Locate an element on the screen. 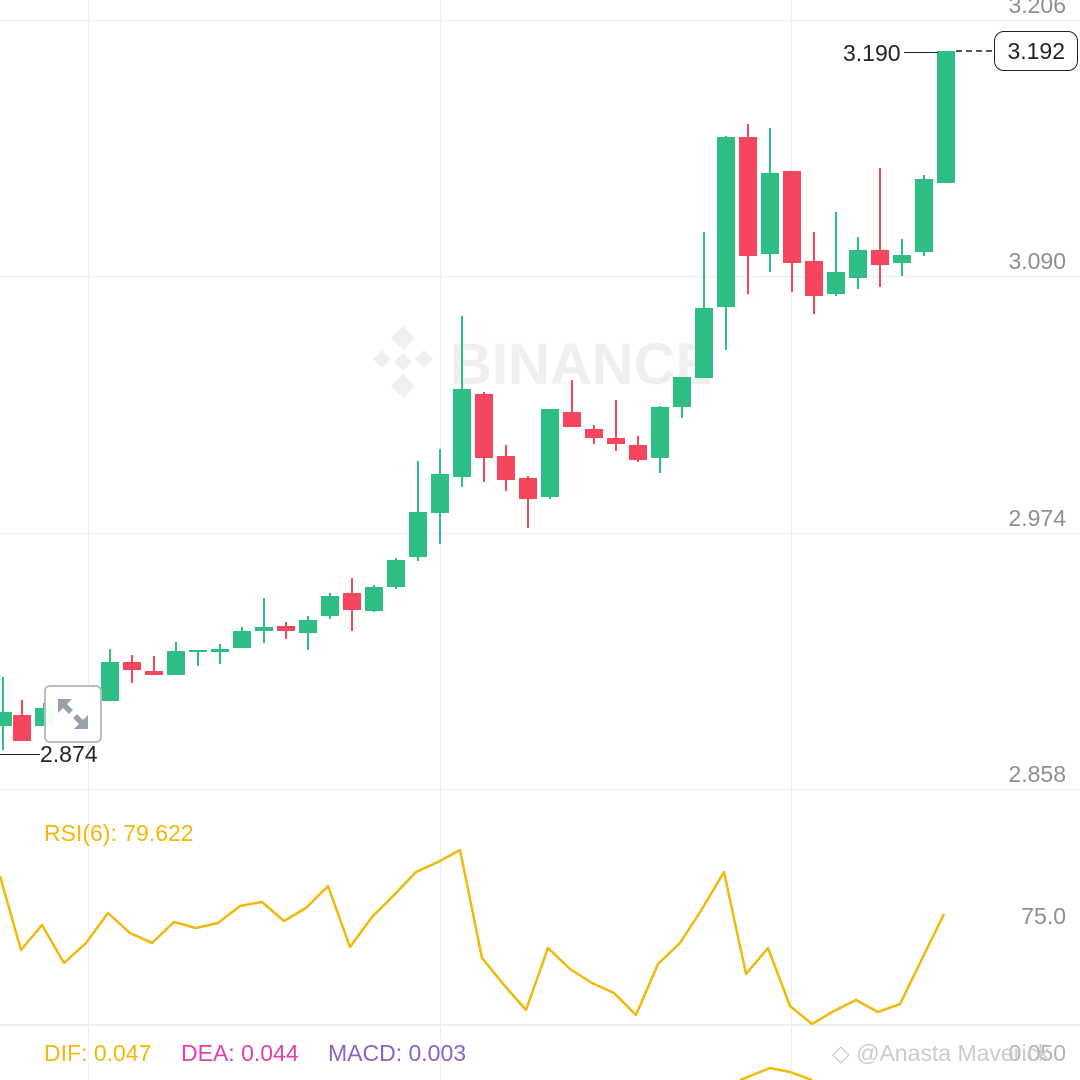 The image size is (1080, 1080). author-credit-text: @Anasta Maverick is located at coordinates (953, 1053).